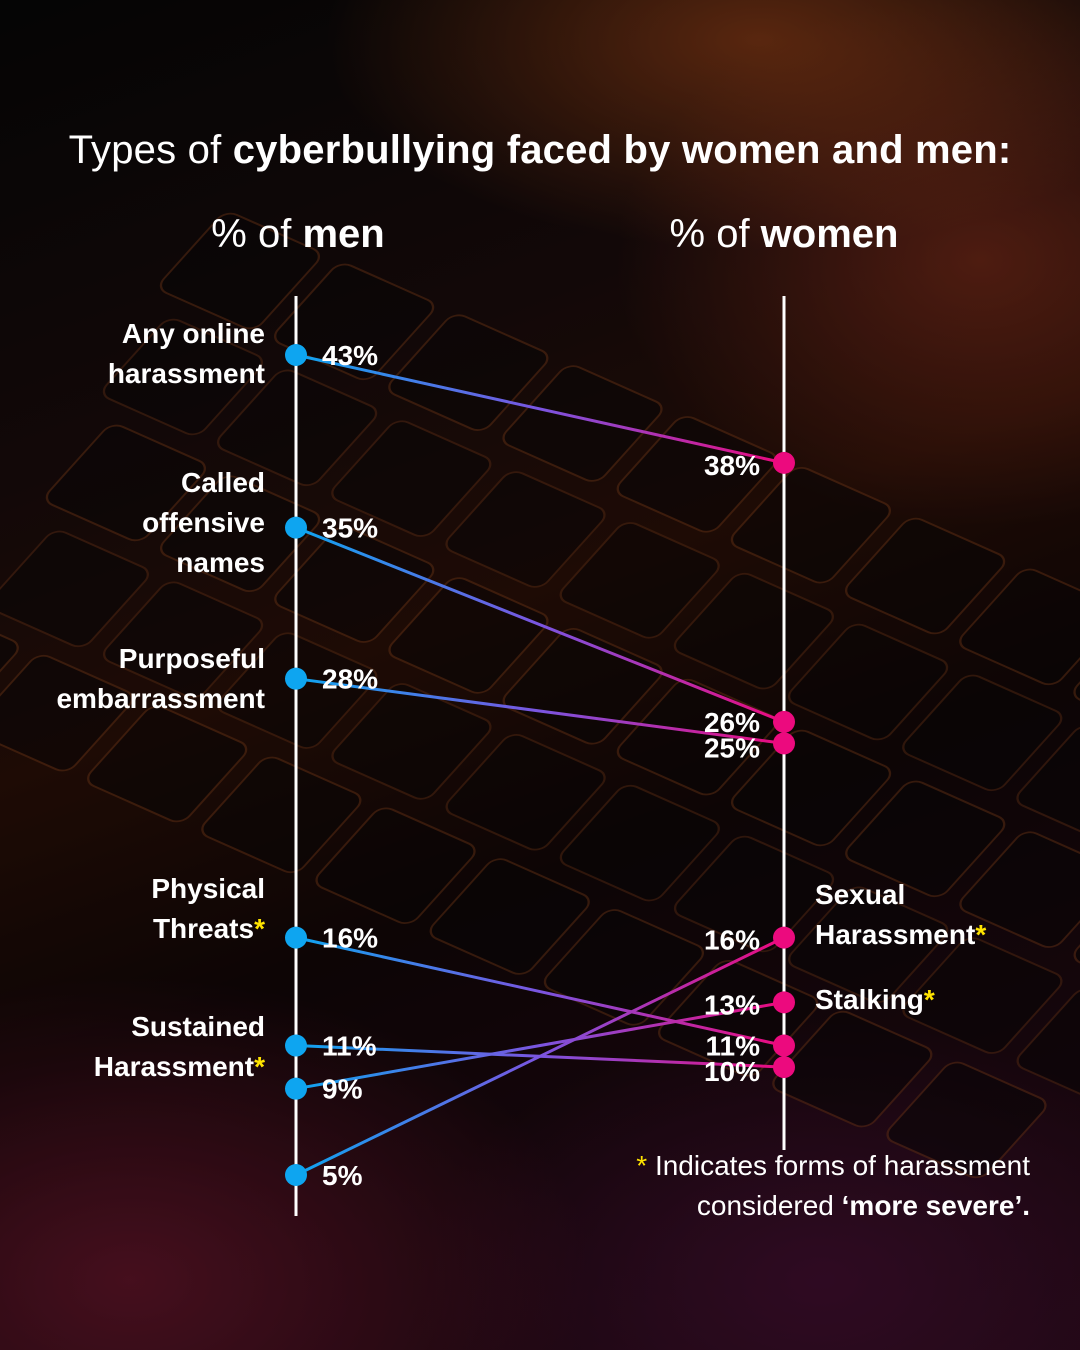 The image size is (1080, 1350). What do you see at coordinates (193, 333) in the screenshot?
I see `label-line: Any online` at bounding box center [193, 333].